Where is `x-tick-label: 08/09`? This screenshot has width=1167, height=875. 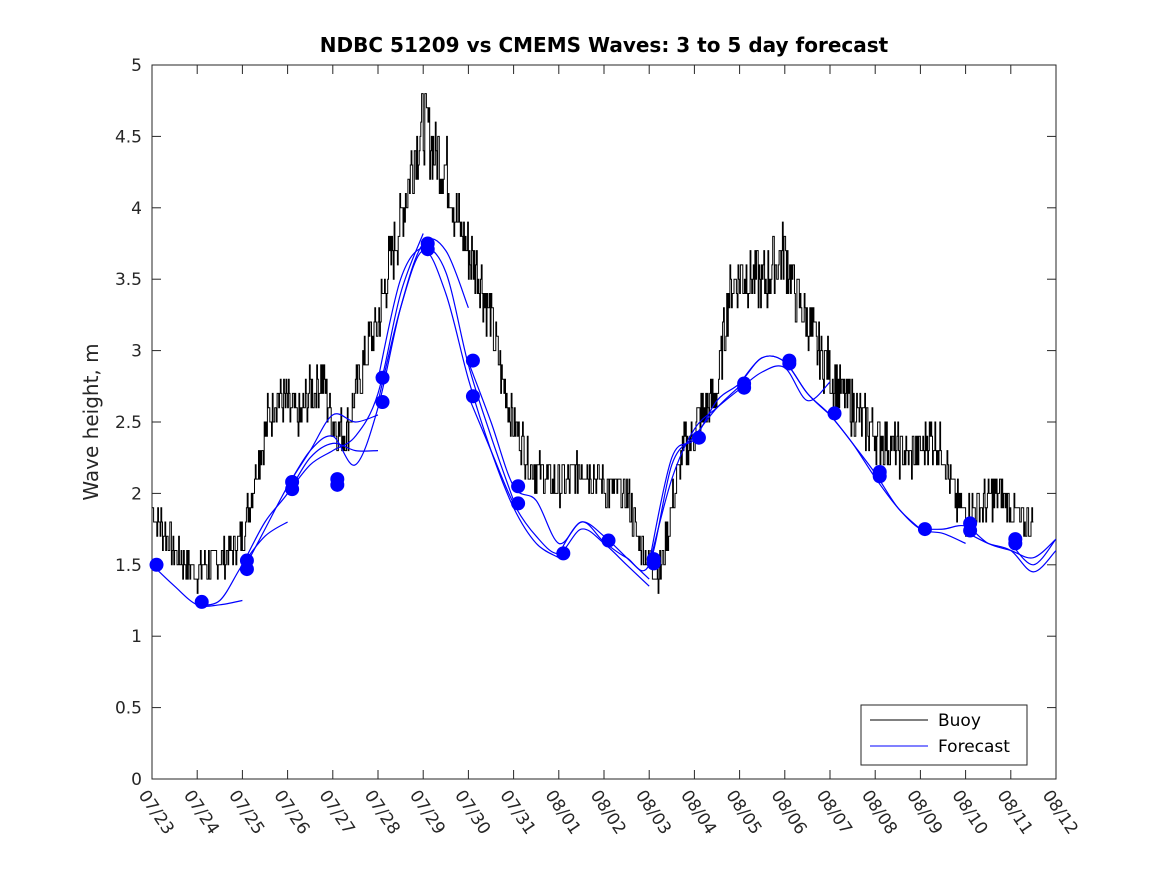
x-tick-label: 08/09 is located at coordinates (924, 813).